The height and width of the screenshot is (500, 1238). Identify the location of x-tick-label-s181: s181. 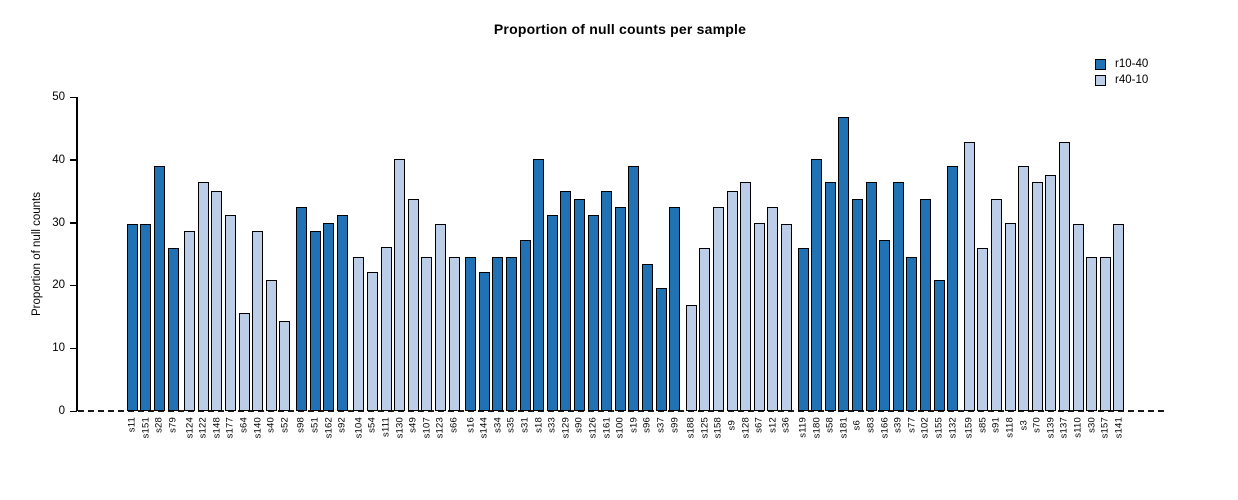
(844, 428).